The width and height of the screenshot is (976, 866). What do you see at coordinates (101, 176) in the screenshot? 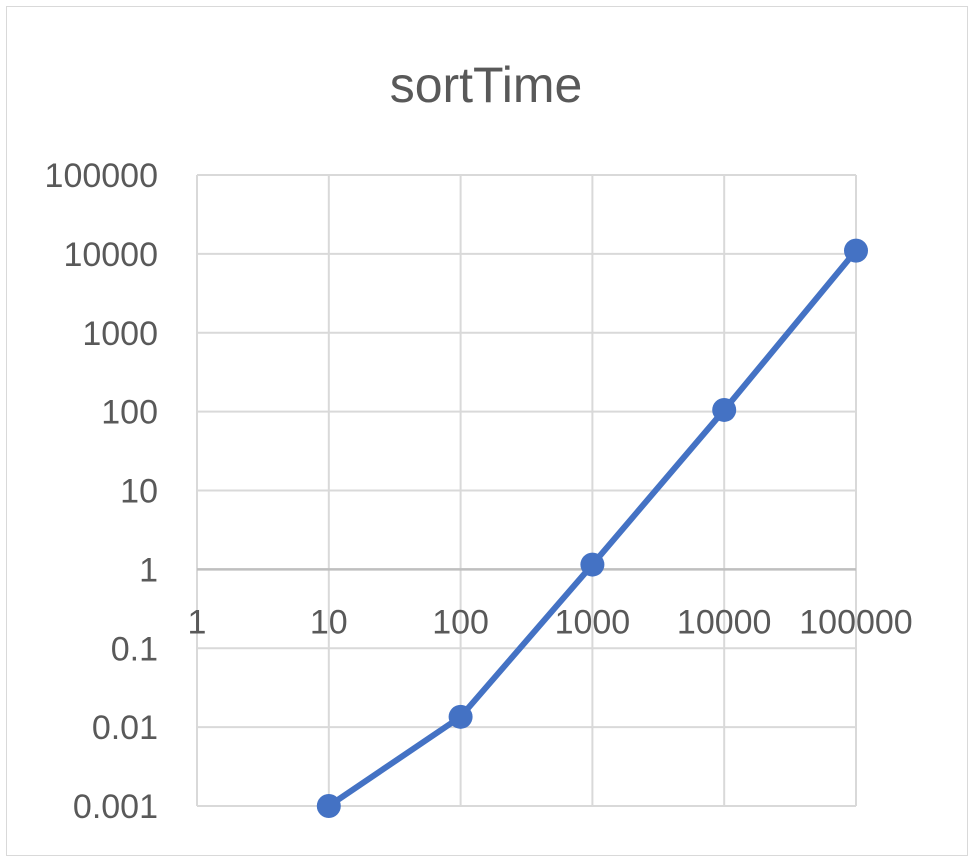
I see `y-tick-label: 100000` at bounding box center [101, 176].